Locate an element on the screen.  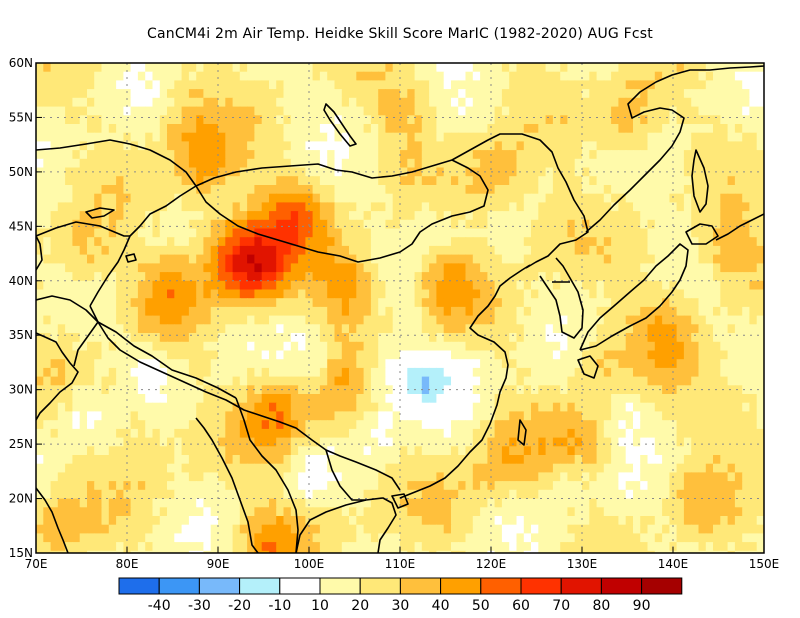
longitude-tick-labels: 70E 80E 90E 100E 110E 120E 130E 140E 150E is located at coordinates (402, 559).